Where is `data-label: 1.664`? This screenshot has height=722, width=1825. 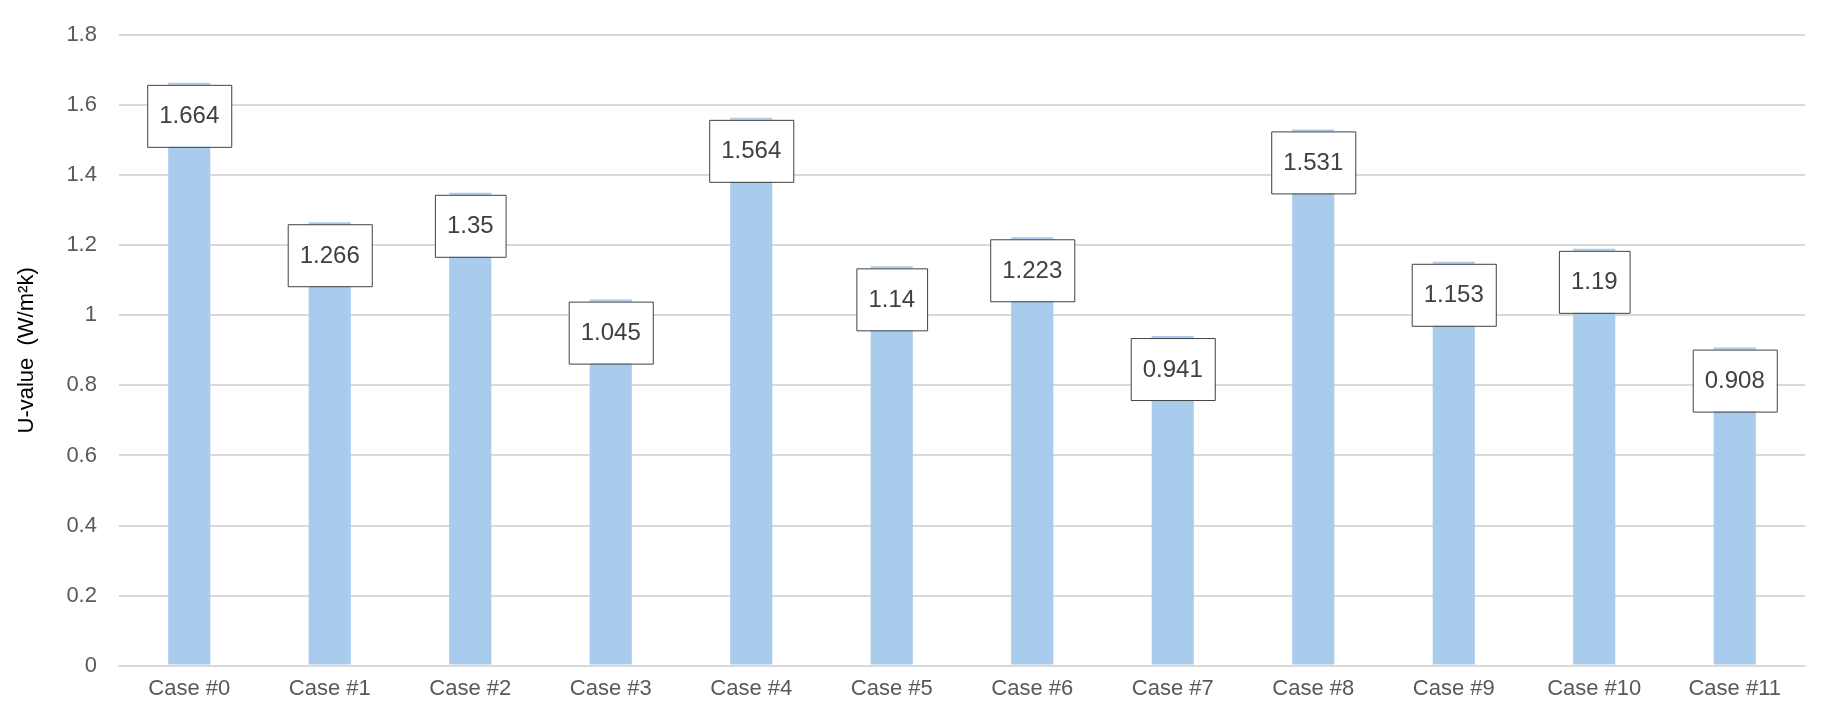
data-label: 1.664 is located at coordinates (189, 115).